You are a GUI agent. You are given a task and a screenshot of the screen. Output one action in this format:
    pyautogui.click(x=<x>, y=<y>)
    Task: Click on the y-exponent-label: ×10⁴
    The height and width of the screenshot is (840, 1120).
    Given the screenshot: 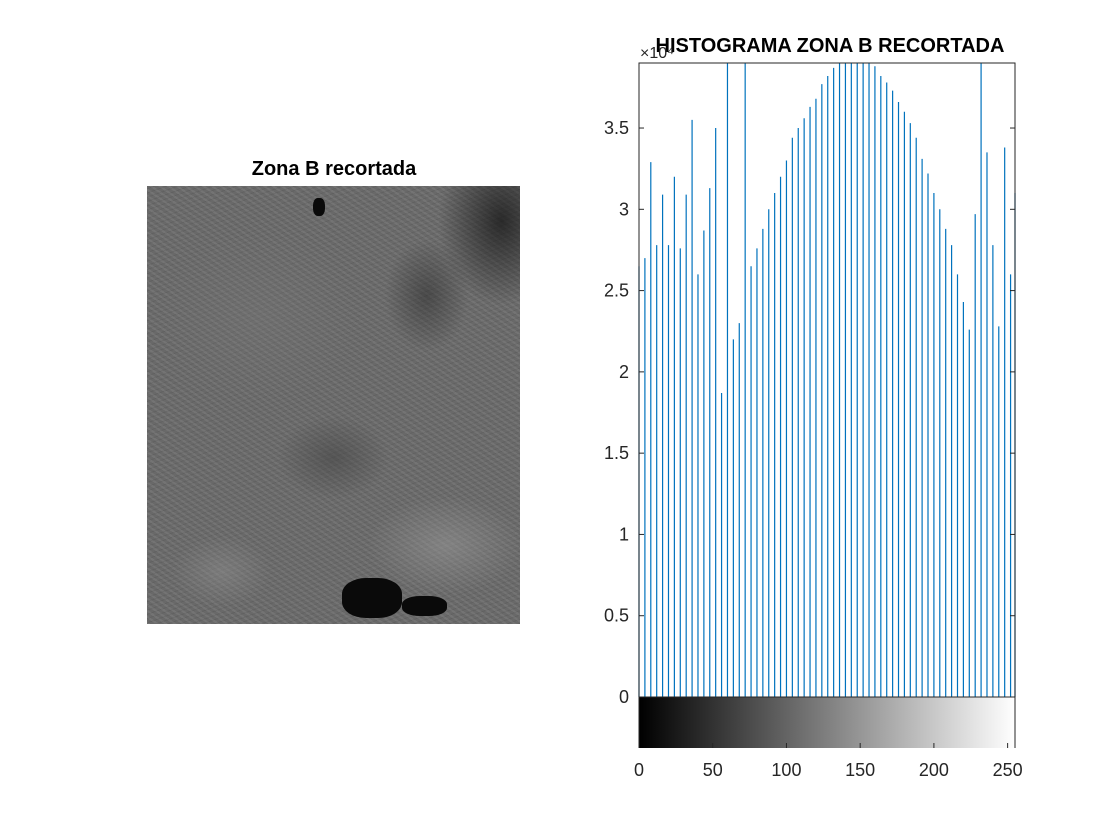 What is the action you would take?
    pyautogui.click(x=657, y=53)
    